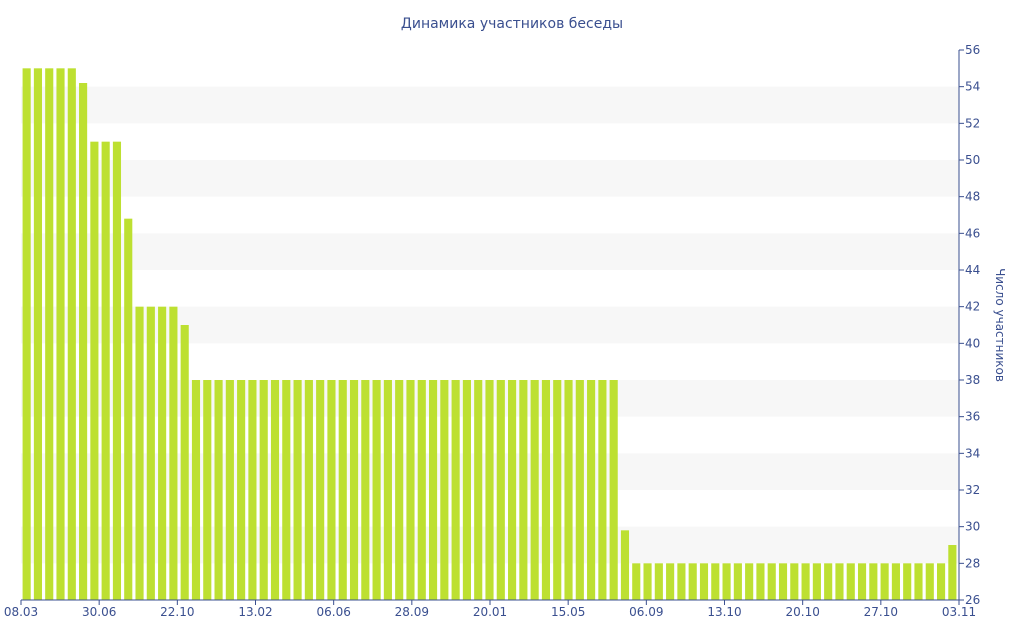  Describe the element at coordinates (802, 612) in the screenshot. I see `x-tick-label: 20.10` at that location.